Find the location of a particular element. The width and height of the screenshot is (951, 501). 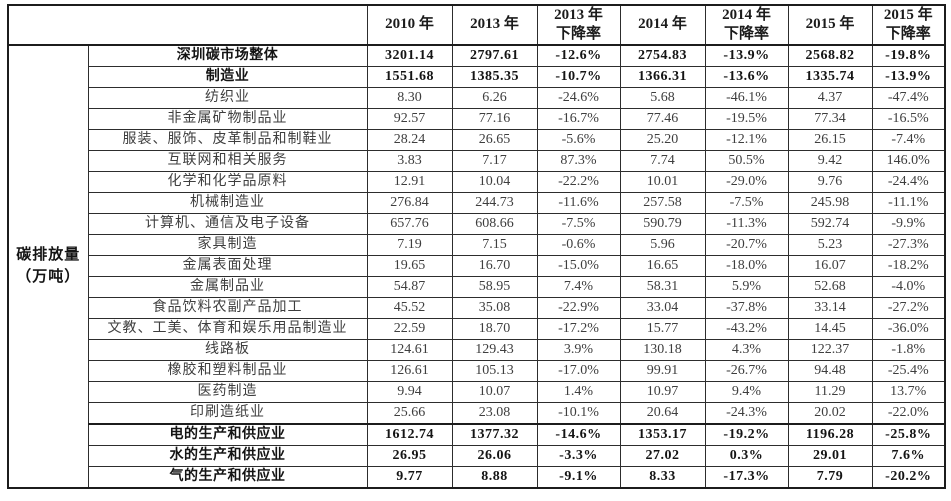

column-header-3: 2014 年 is located at coordinates (662, 25).